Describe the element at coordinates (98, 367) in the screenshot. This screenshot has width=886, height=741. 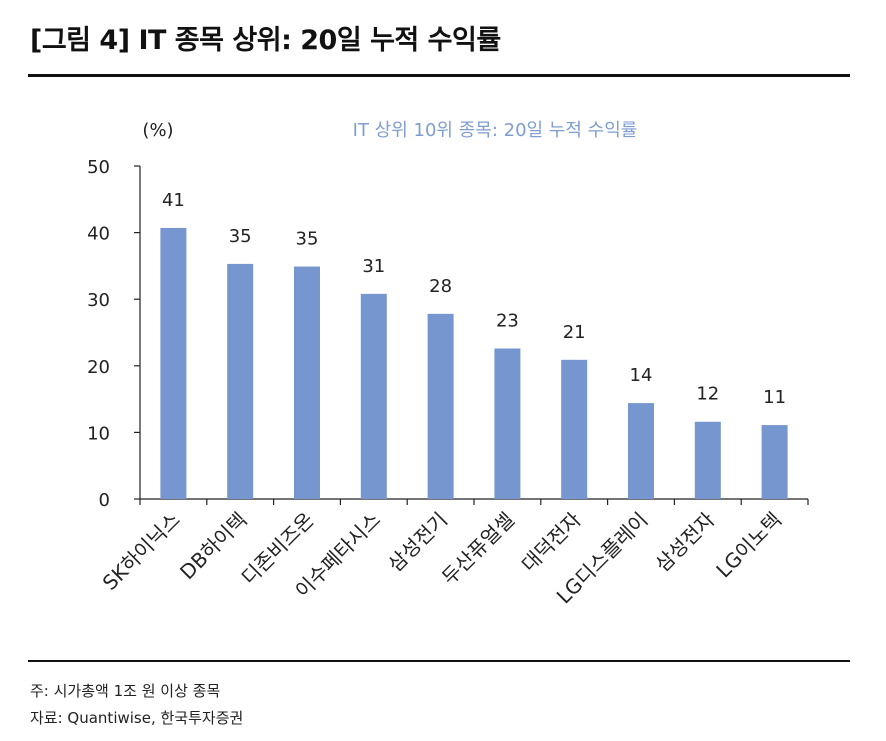
I see `y-tick-label: 20` at that location.